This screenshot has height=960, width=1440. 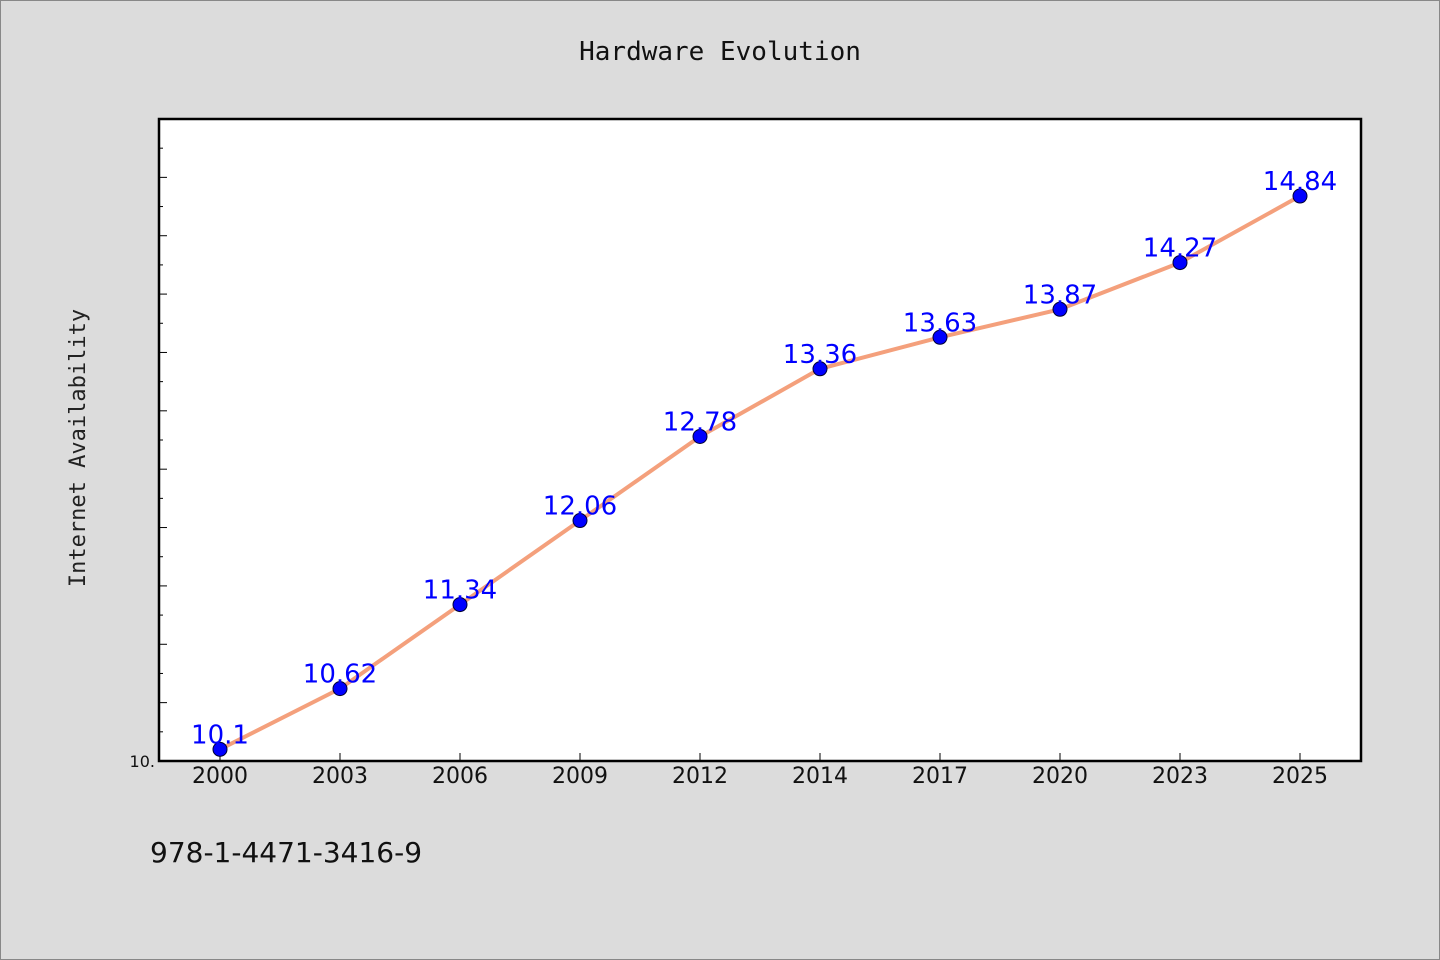 I want to click on chart-title: Hardware Evolution, so click(x=720, y=52).